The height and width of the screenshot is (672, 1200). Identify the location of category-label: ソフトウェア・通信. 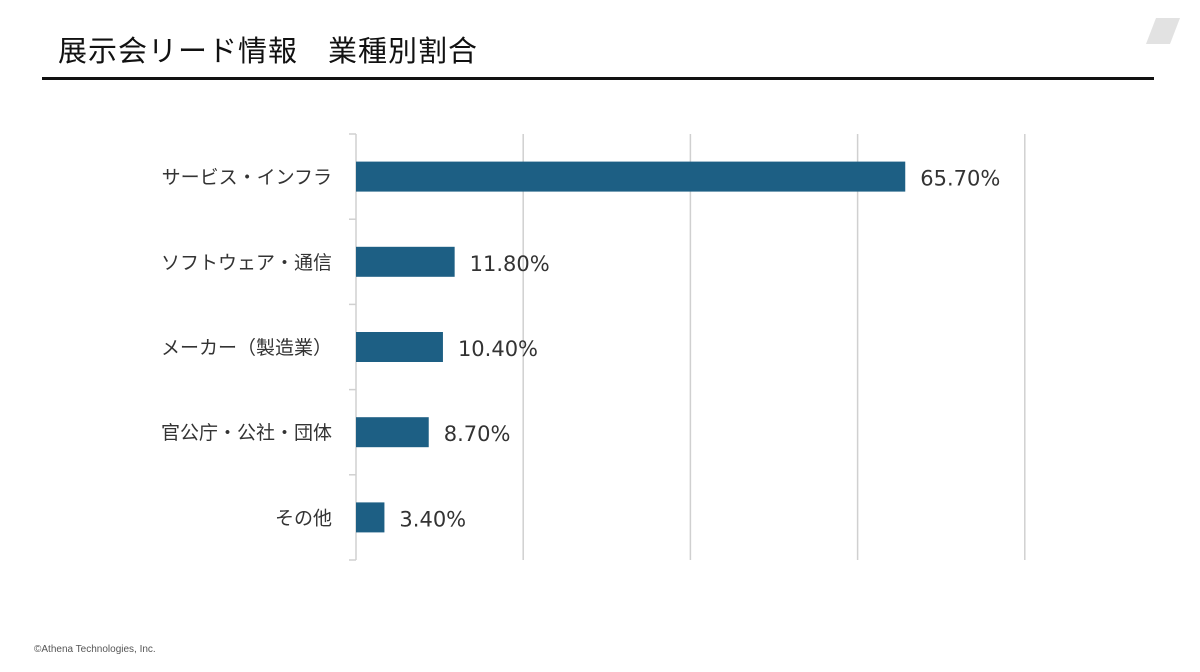
(246, 263).